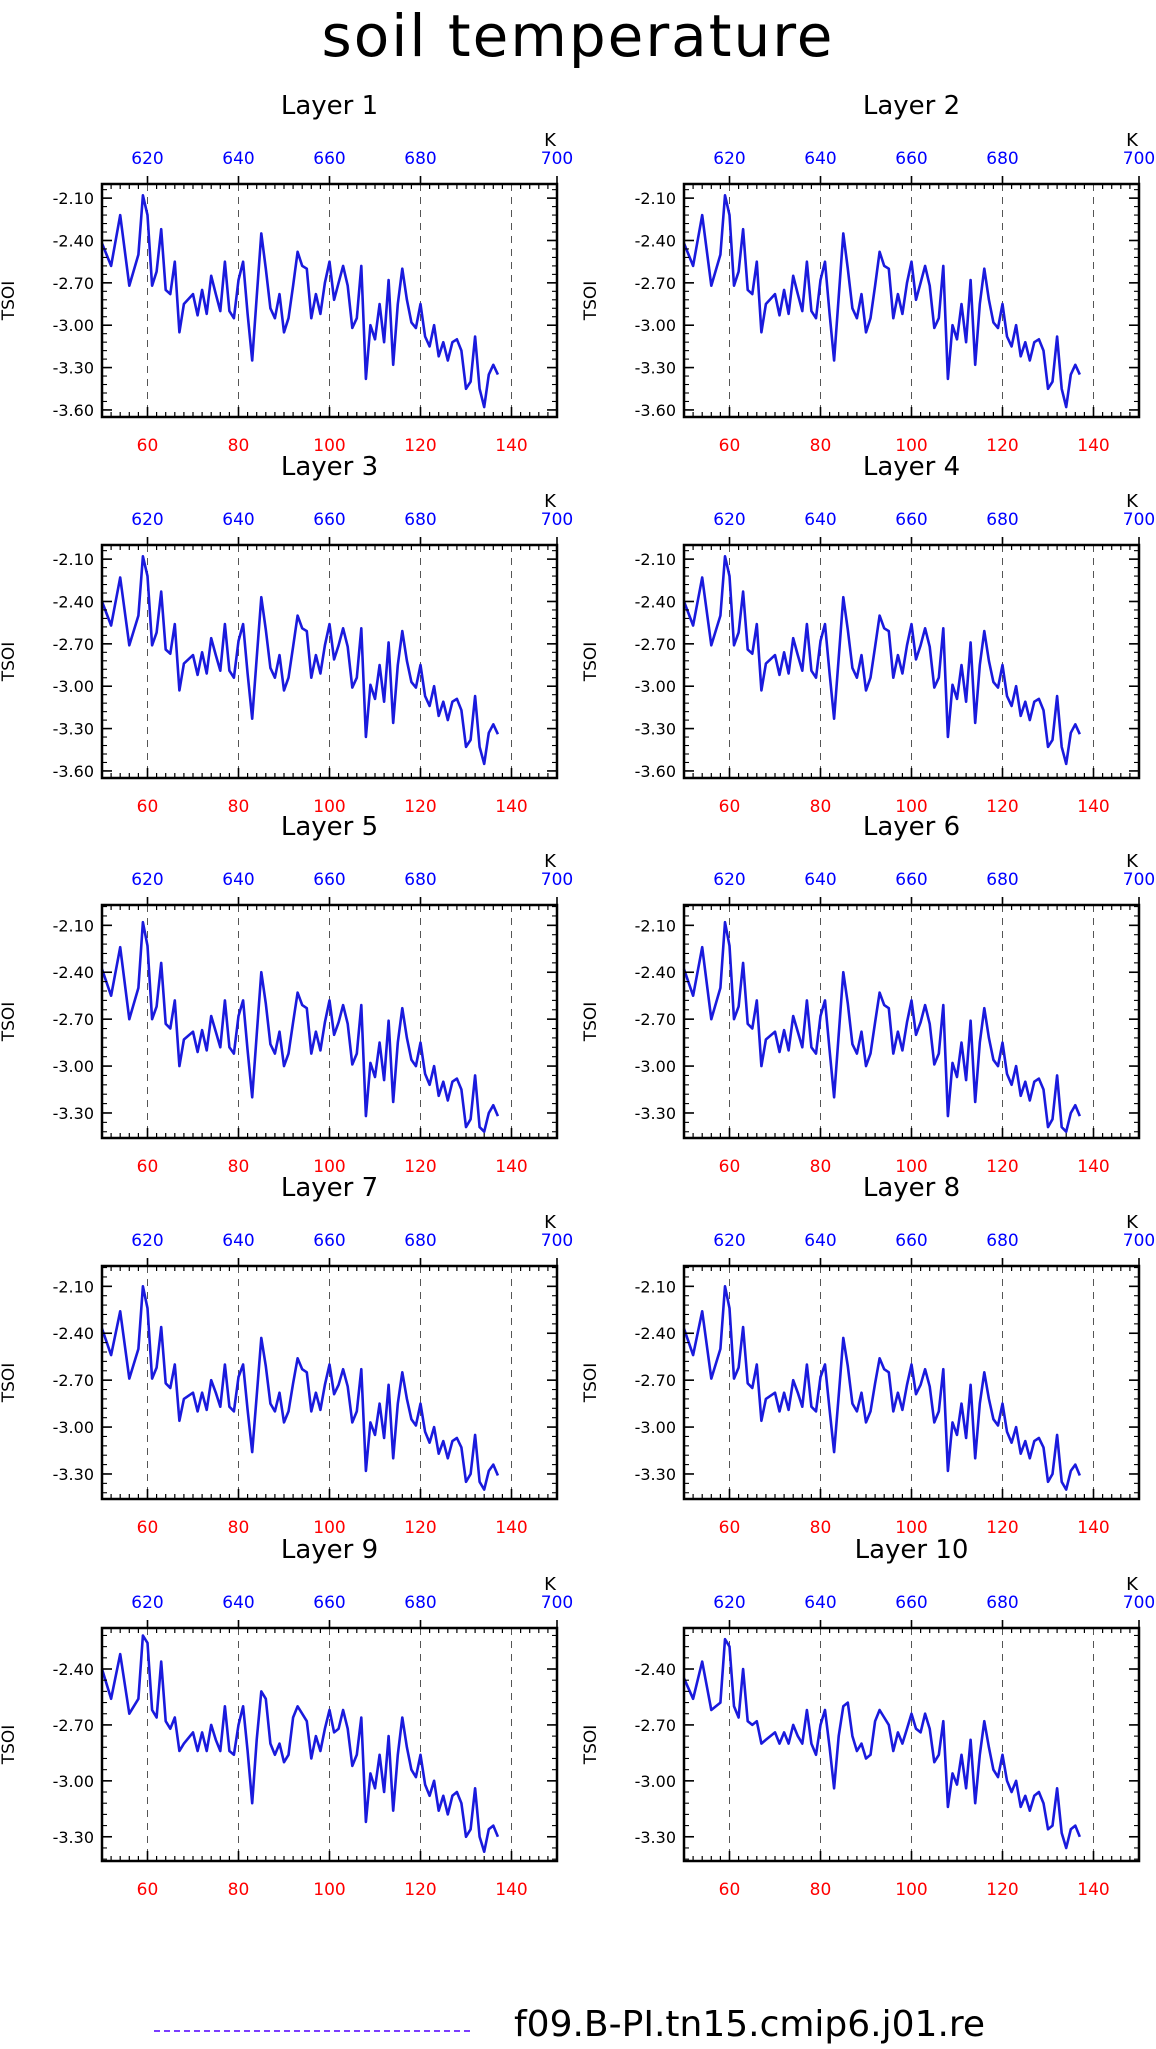 The width and height of the screenshot is (1156, 2049). I want to click on legend-line-swatch, so click(312, 2031).